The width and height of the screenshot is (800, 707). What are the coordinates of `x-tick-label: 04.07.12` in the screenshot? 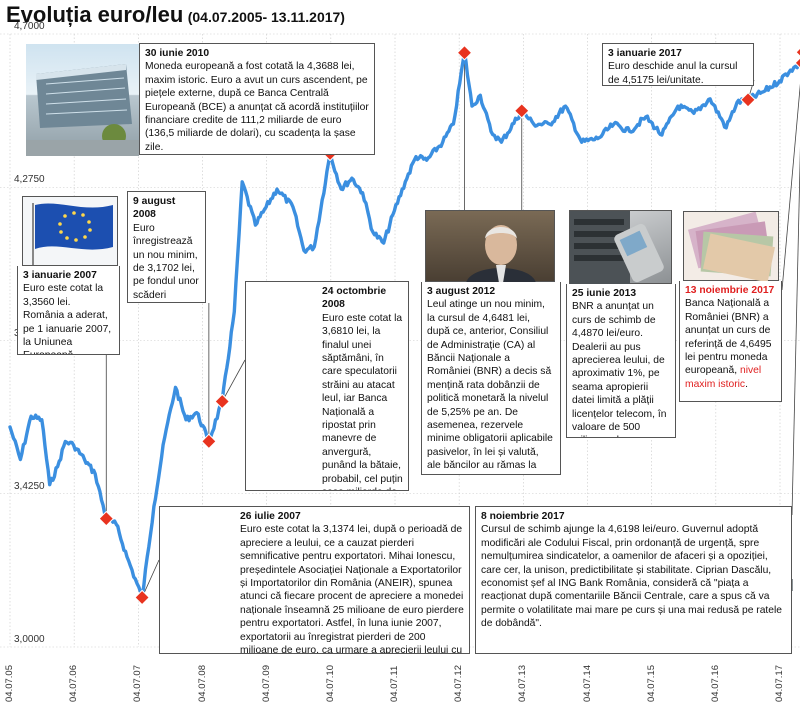 It's located at (459, 683).